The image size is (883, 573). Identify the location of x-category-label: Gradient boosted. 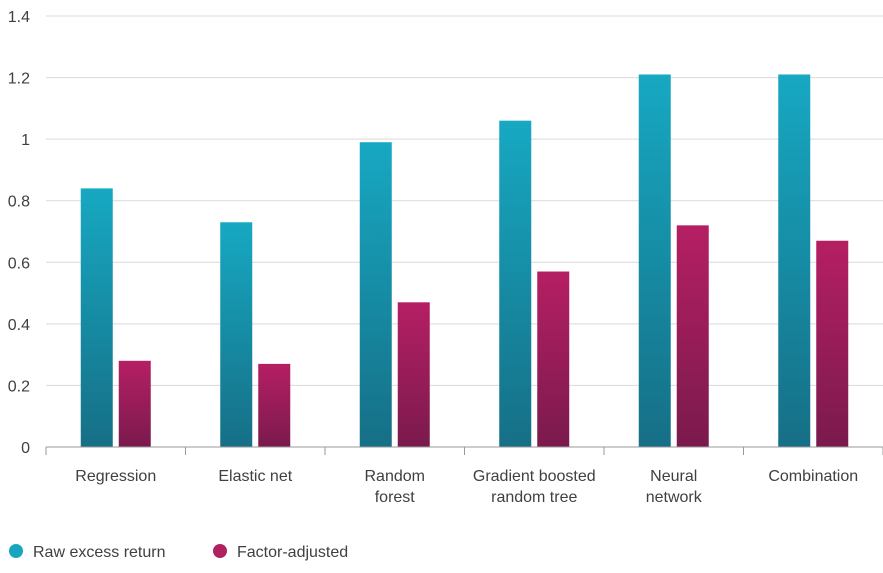
(534, 476).